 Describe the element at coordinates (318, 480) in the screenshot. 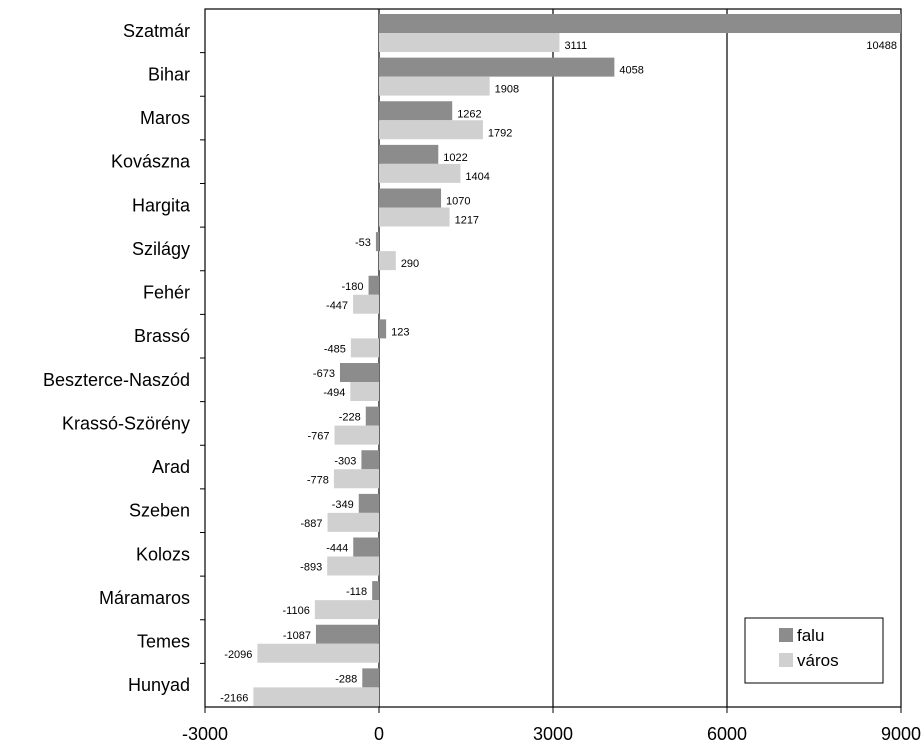

I see `data-label: -778` at that location.